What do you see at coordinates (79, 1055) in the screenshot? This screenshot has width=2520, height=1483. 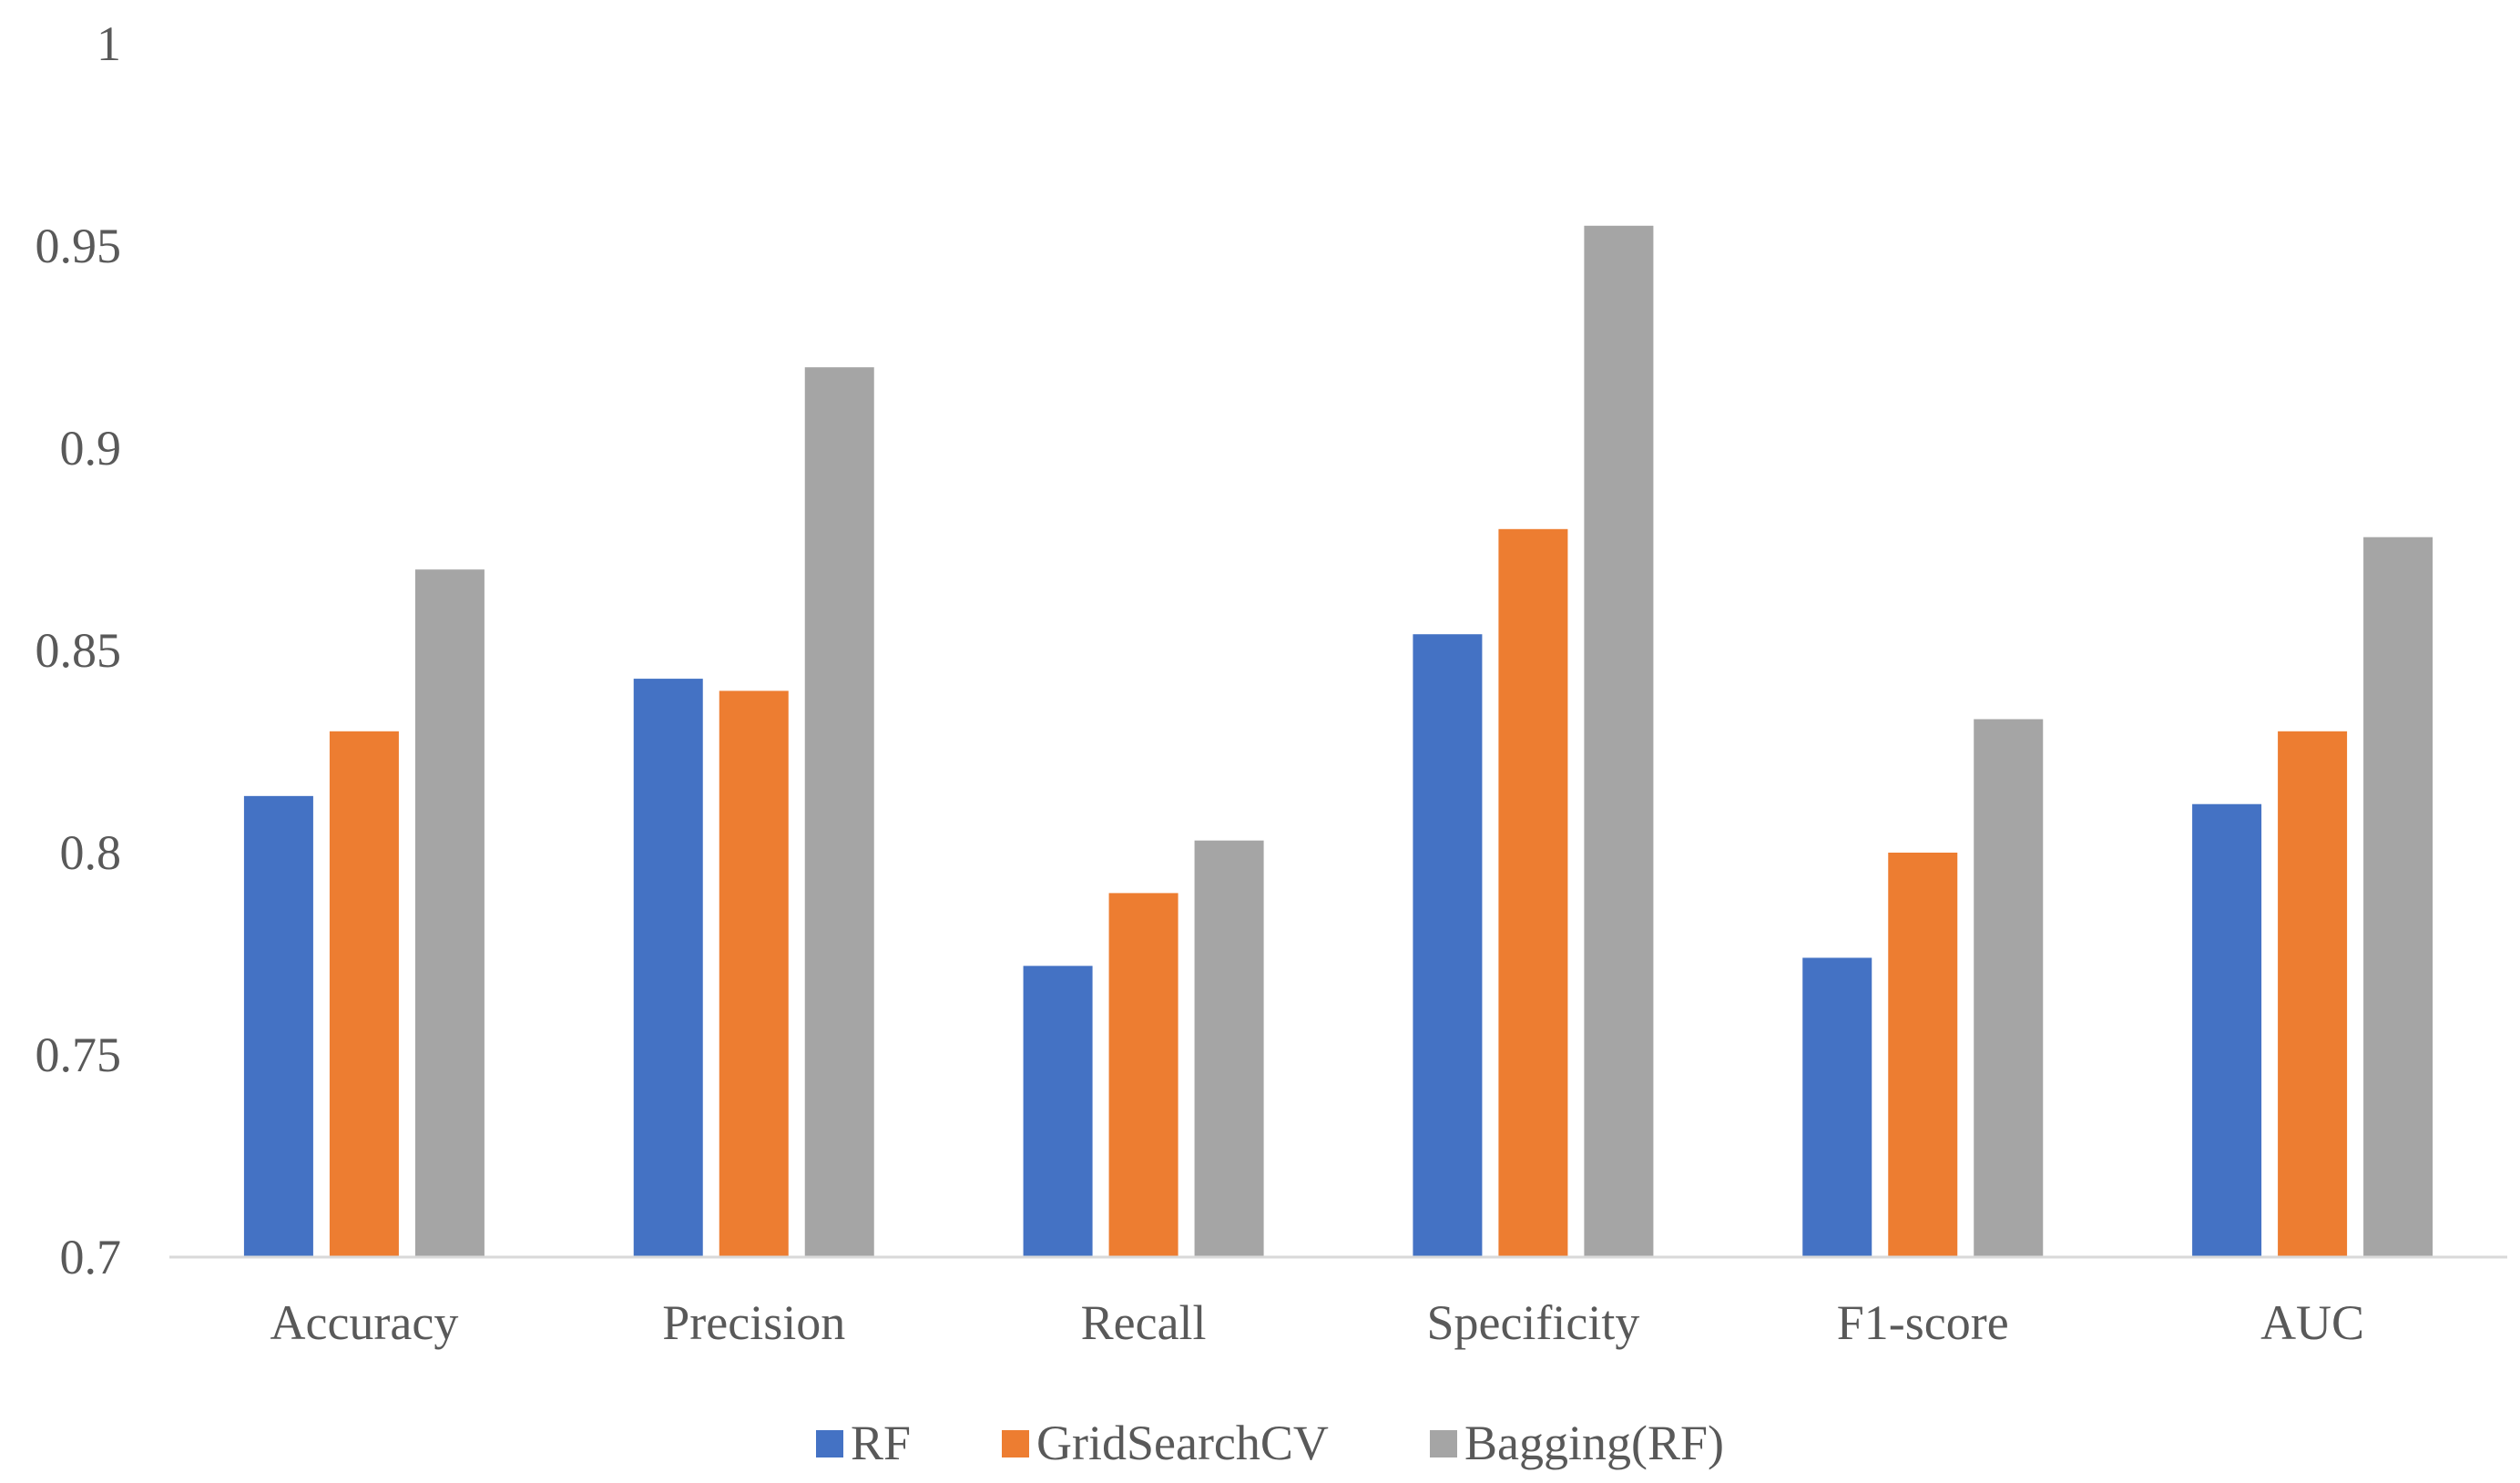 I see `y-tick-label: 0.75` at bounding box center [79, 1055].